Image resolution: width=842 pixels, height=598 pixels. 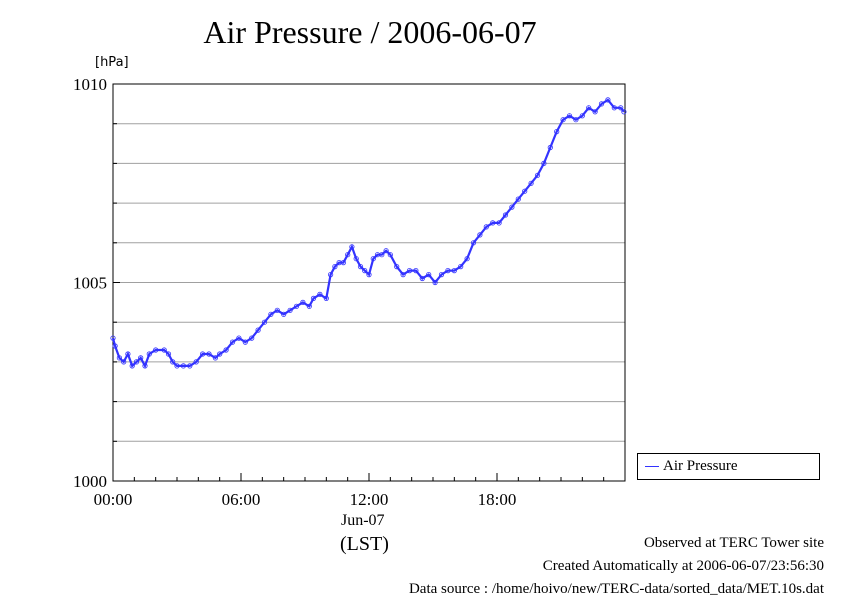 I want to click on x-tick-label: 18:00, so click(x=497, y=499).